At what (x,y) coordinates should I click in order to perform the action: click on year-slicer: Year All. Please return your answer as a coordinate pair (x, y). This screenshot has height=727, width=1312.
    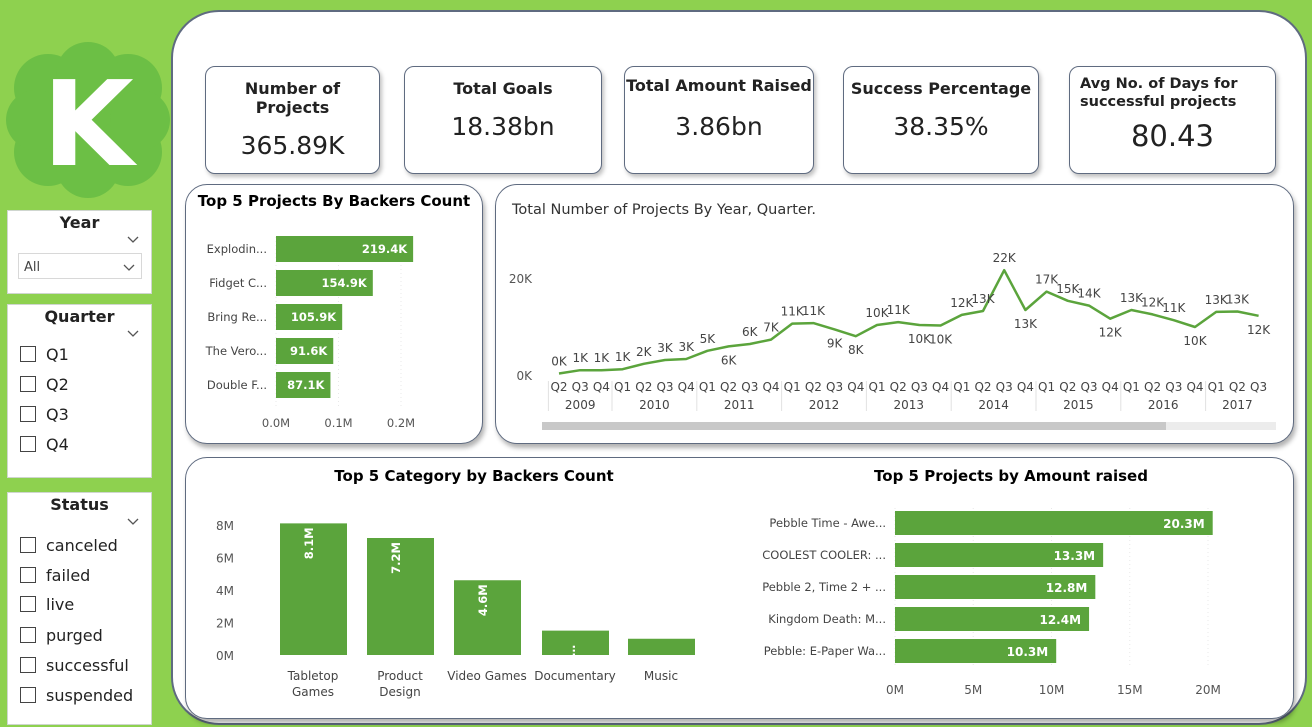
    Looking at the image, I should click on (79, 252).